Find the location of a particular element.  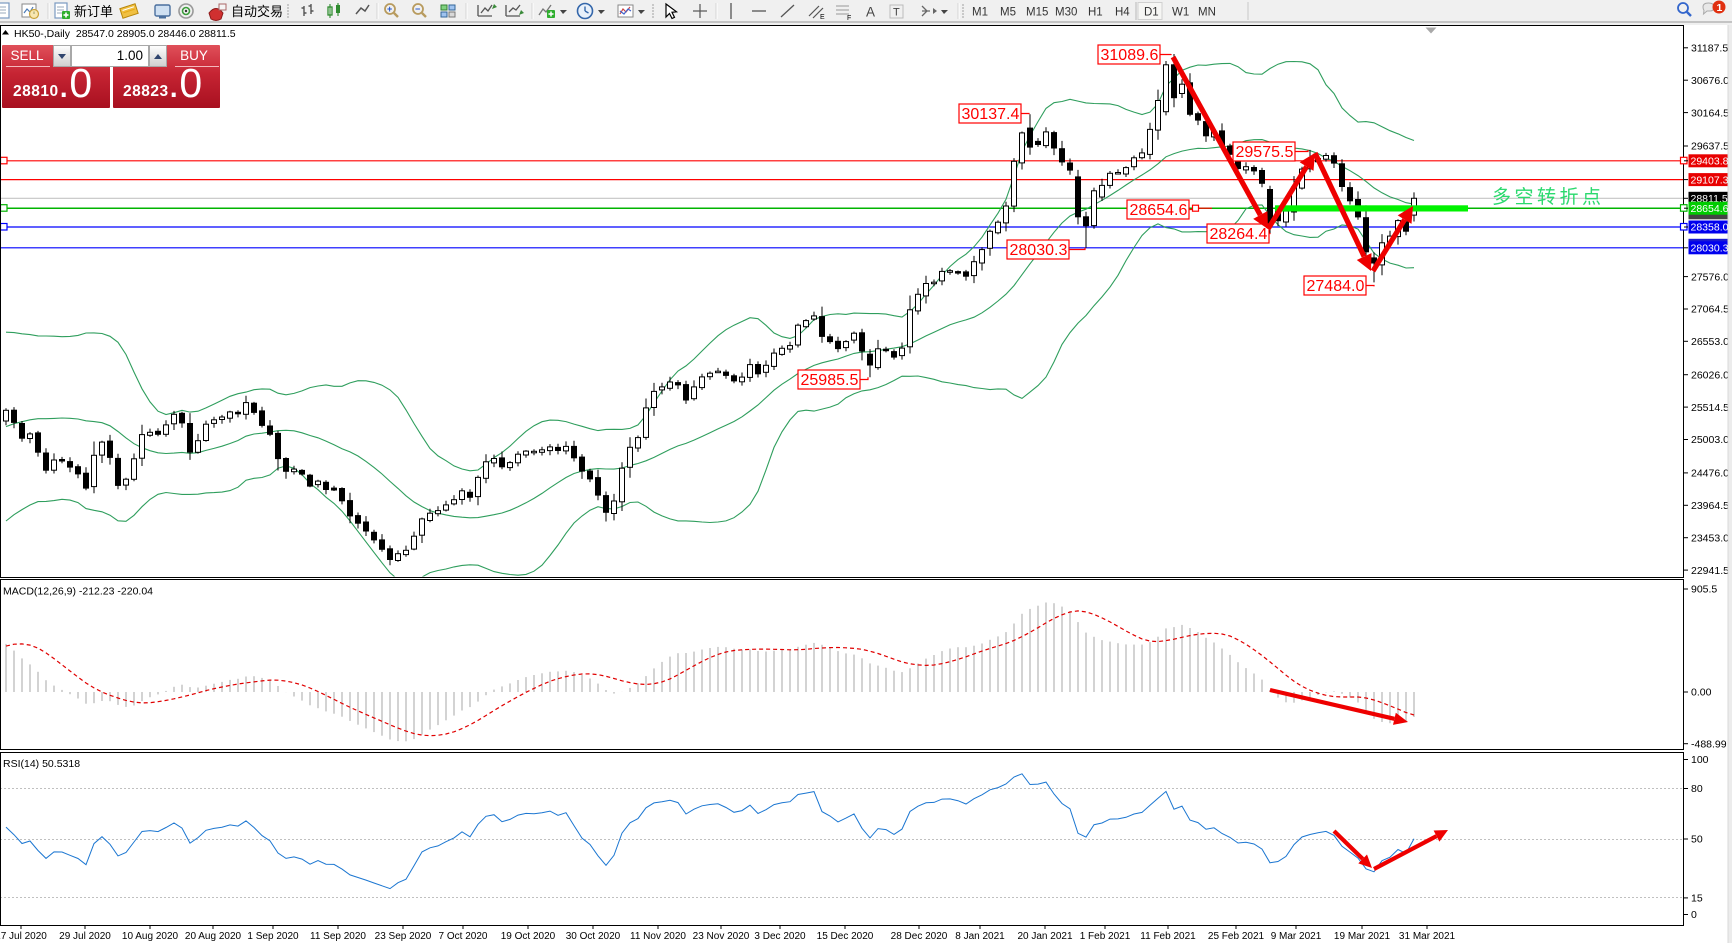

svg-text: 28264.4 is located at coordinates (1239, 234).